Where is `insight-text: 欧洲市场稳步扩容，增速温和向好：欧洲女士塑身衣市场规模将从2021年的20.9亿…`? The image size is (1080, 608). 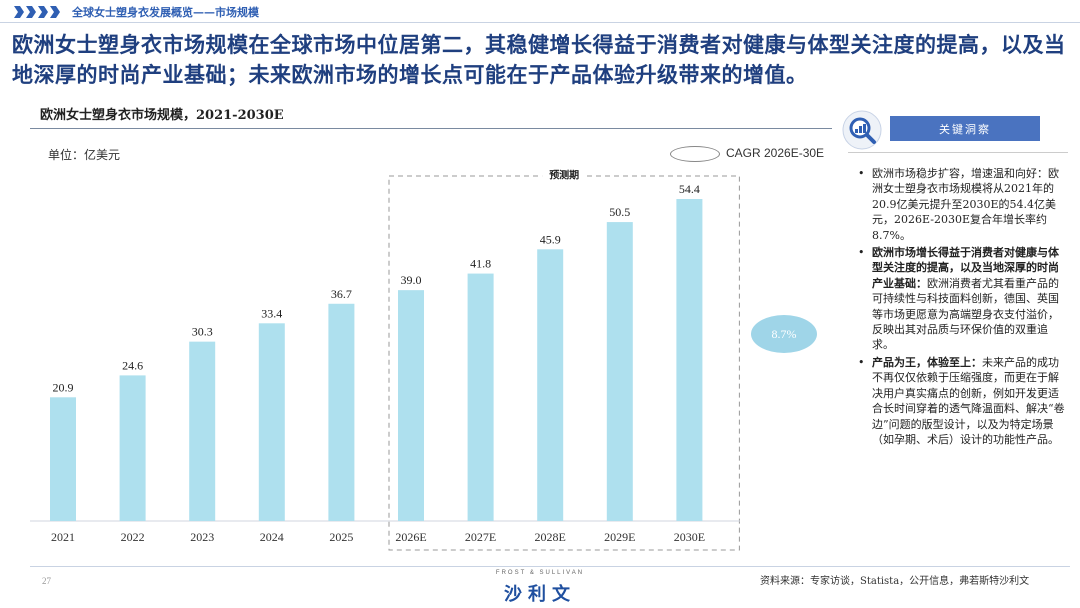
insight-text: 欧洲市场稳步扩容，增速温和向好：欧洲女士塑身衣市场规模将从2021年的20.9亿… is located at coordinates (965, 204).